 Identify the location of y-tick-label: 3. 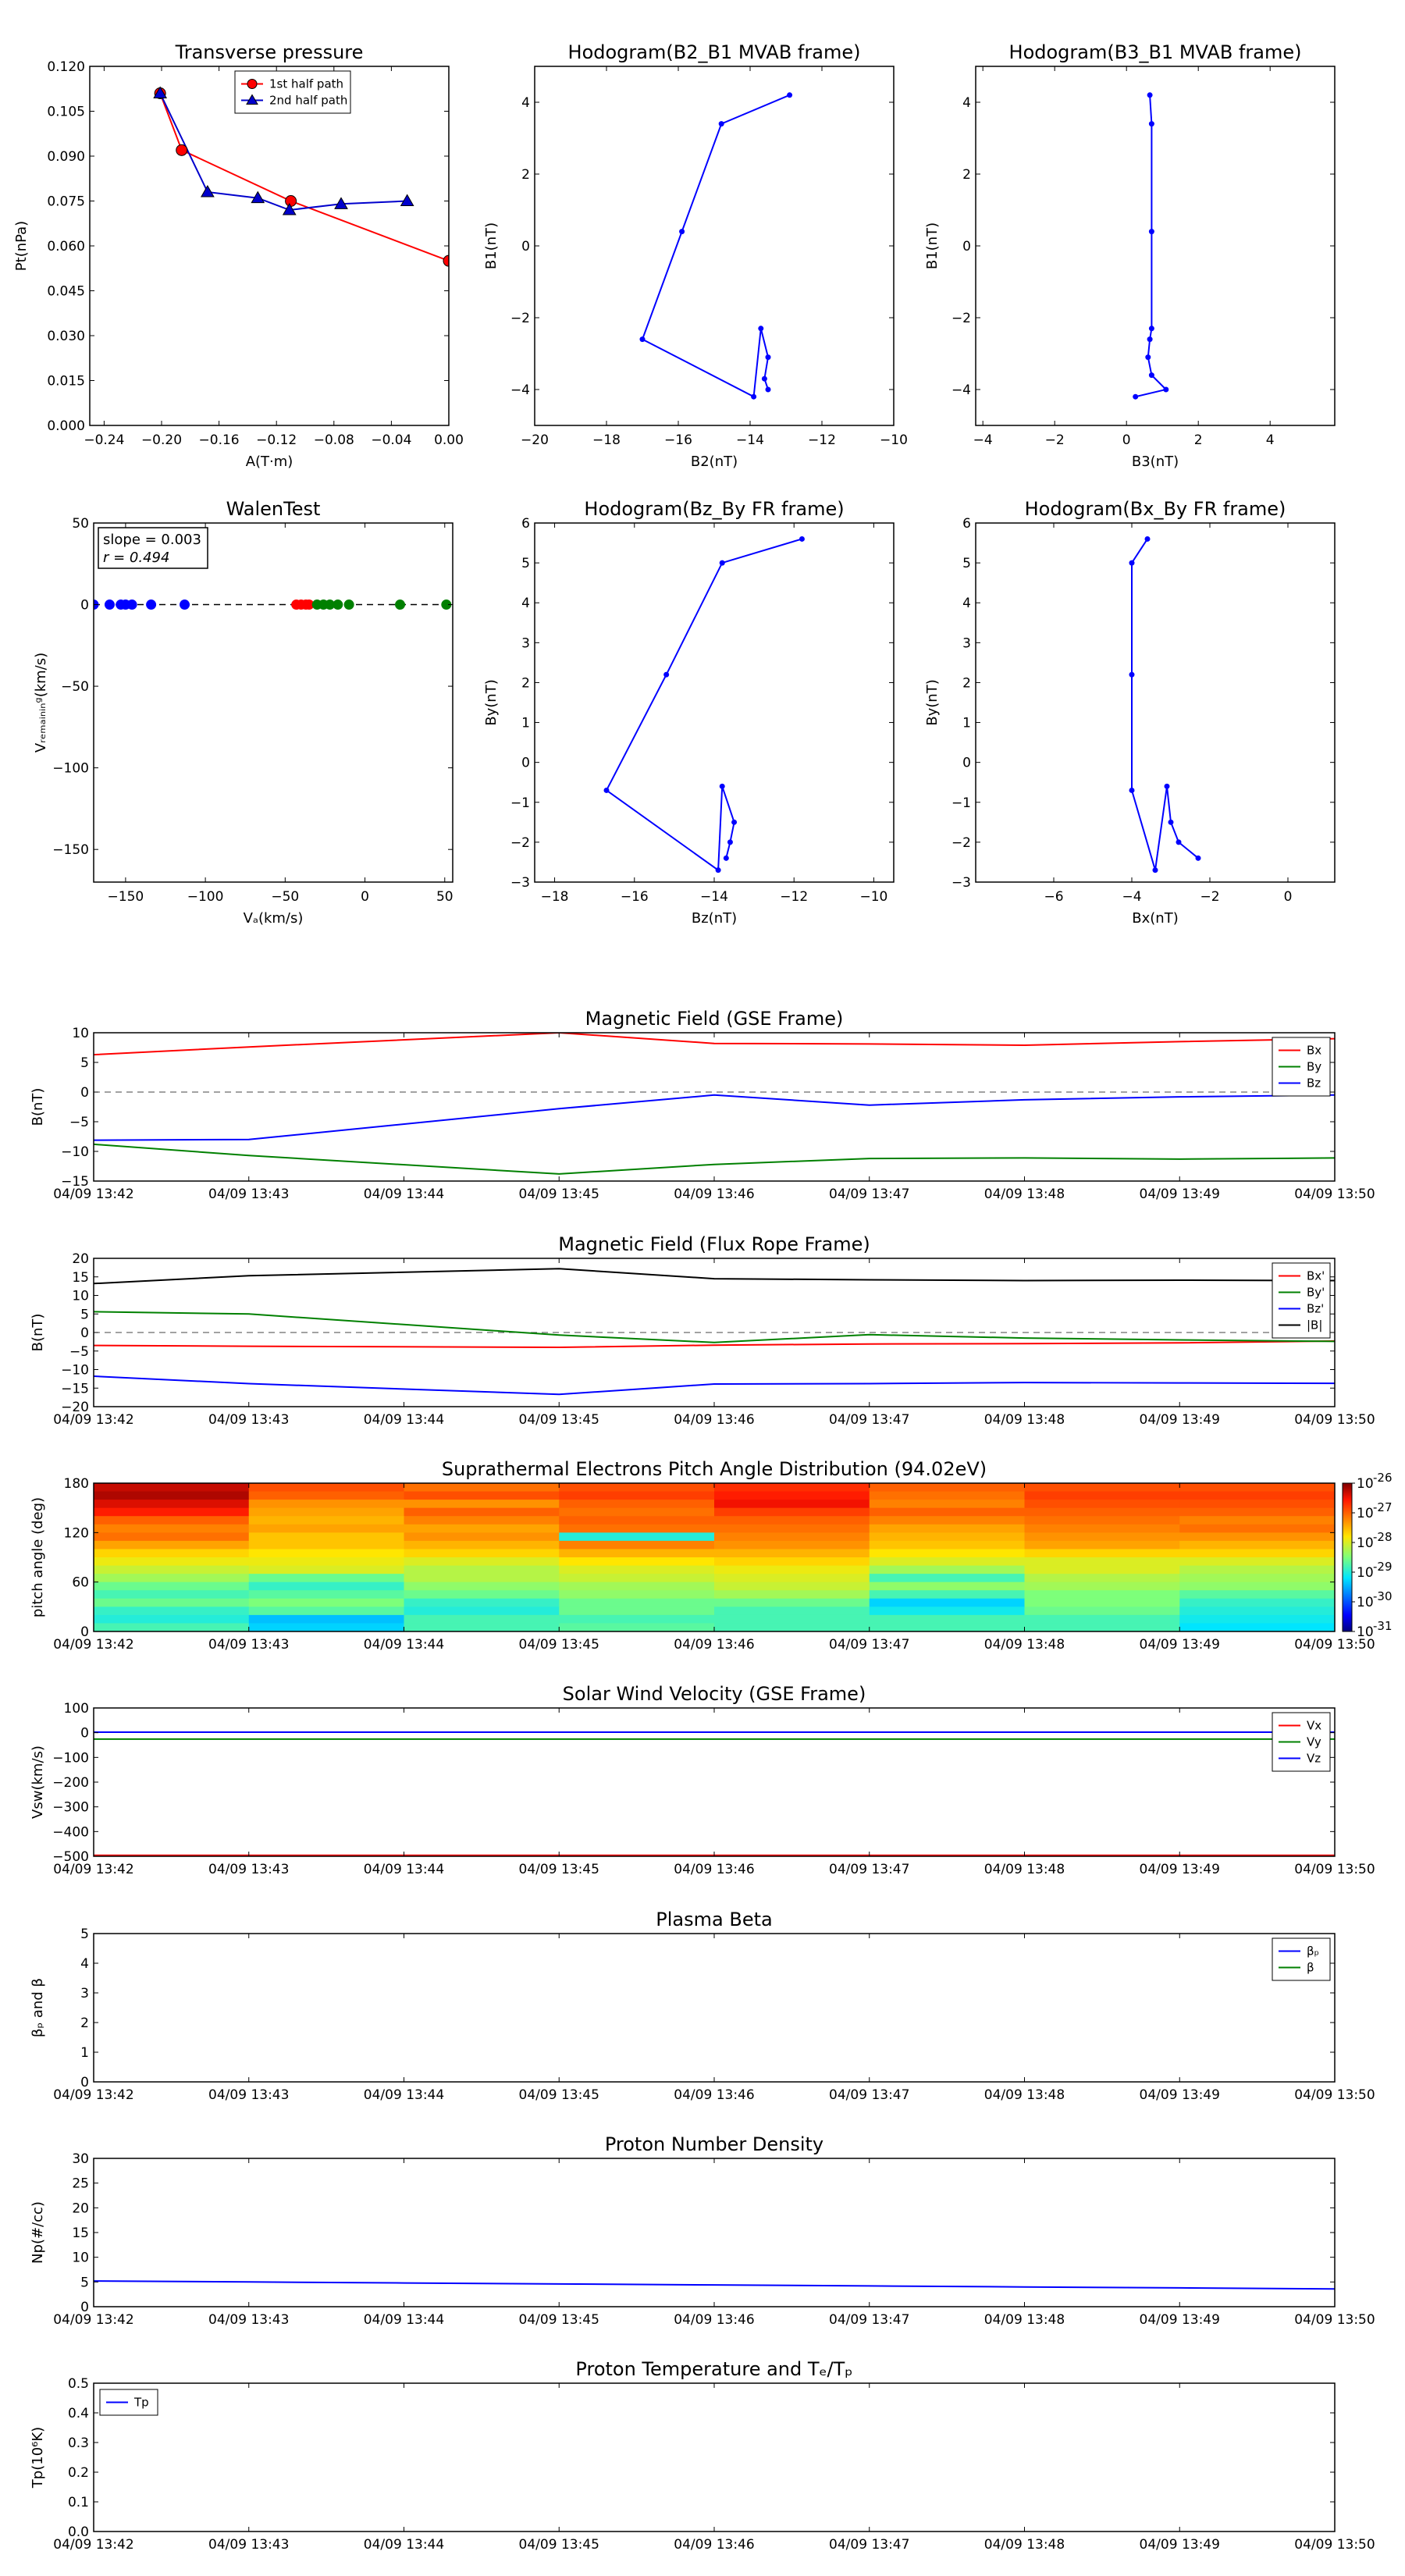
(525, 643).